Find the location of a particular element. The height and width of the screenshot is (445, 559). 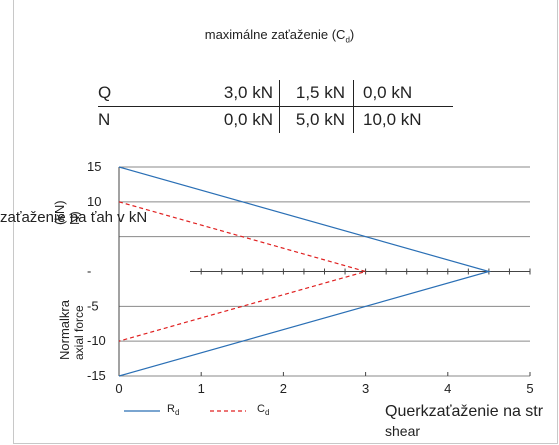

table-row: N 0,0 kN 5,0 kN 10,0 kN is located at coordinates (275, 119).